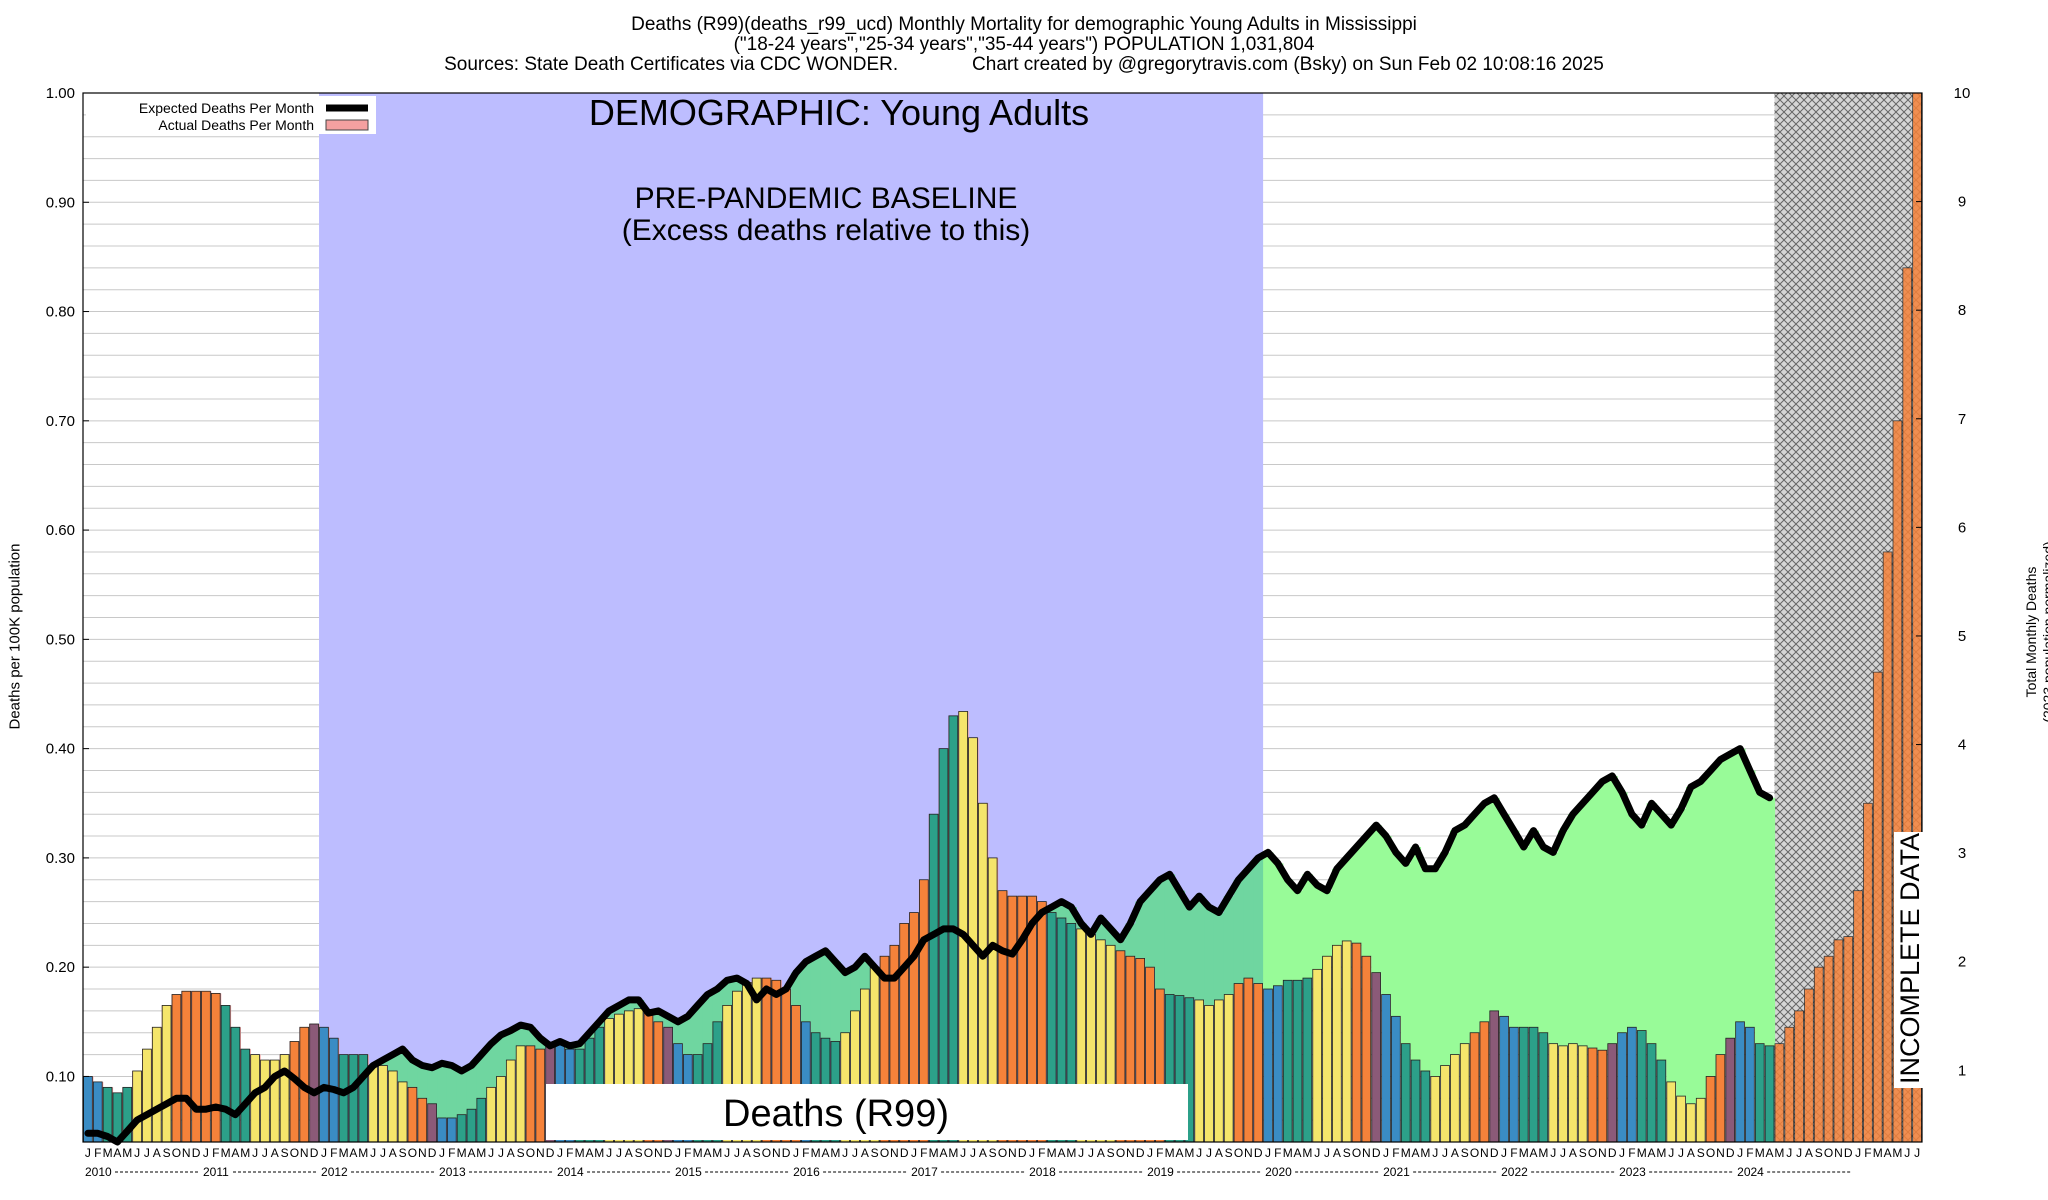 The height and width of the screenshot is (1200, 2048). Describe the element at coordinates (1612, 1153) in the screenshot. I see `month-tick-label: D` at that location.